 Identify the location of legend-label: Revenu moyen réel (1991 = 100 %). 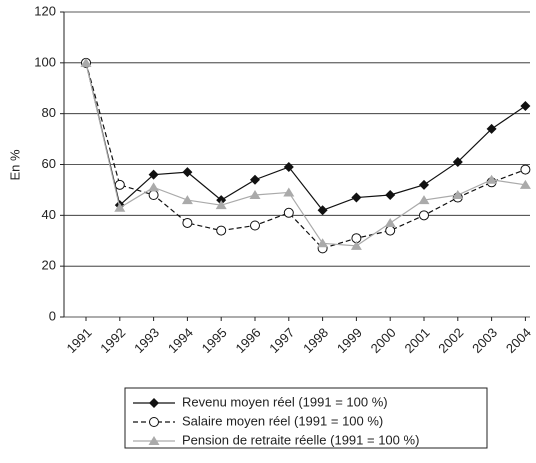
(285, 401).